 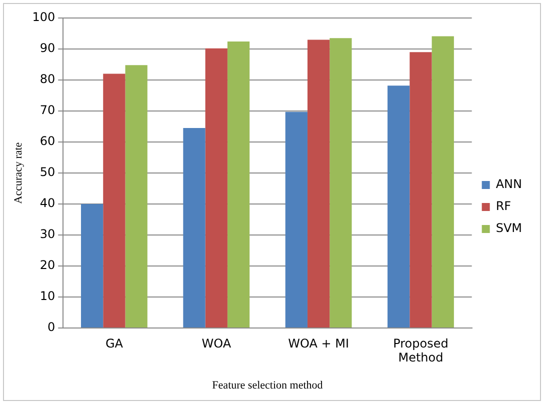 What do you see at coordinates (217, 343) in the screenshot?
I see `x-tick-label: WOA` at bounding box center [217, 343].